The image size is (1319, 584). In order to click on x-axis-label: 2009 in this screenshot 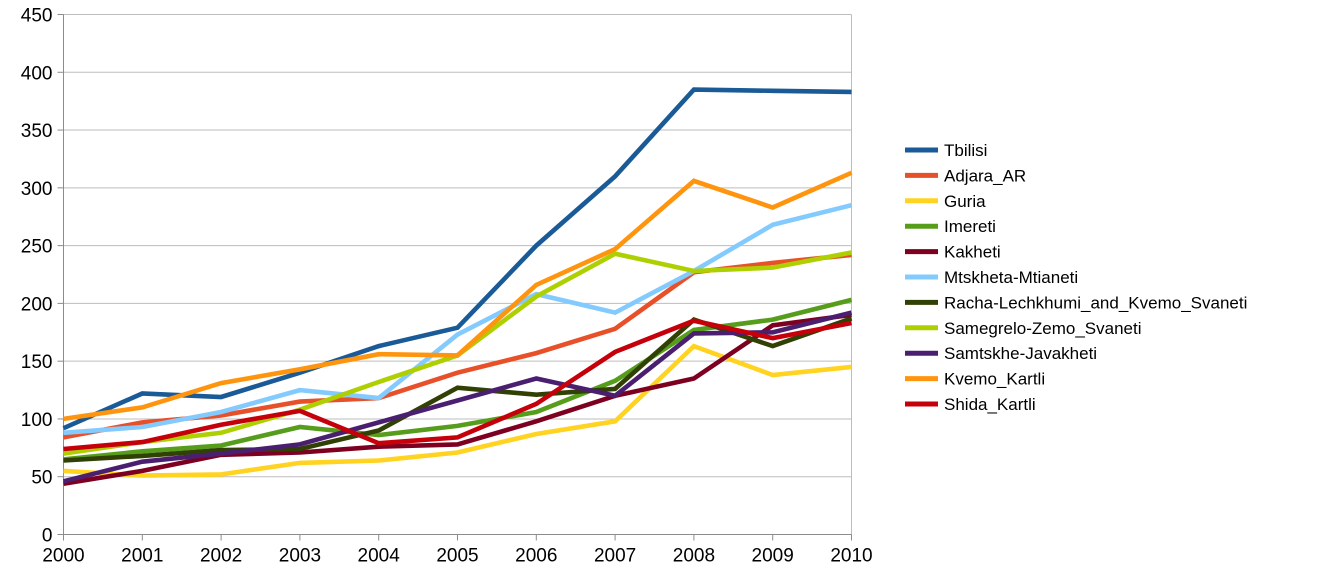, I will do `click(773, 556)`.